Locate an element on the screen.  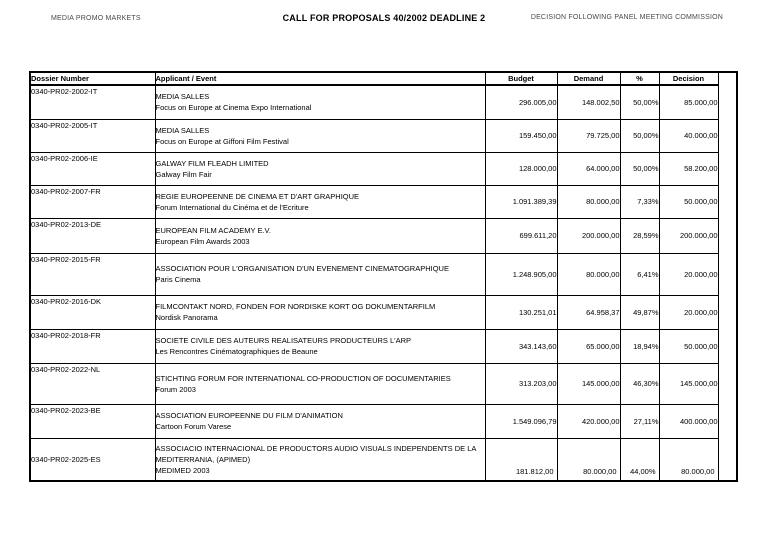
empty-column is located at coordinates (727, 276).